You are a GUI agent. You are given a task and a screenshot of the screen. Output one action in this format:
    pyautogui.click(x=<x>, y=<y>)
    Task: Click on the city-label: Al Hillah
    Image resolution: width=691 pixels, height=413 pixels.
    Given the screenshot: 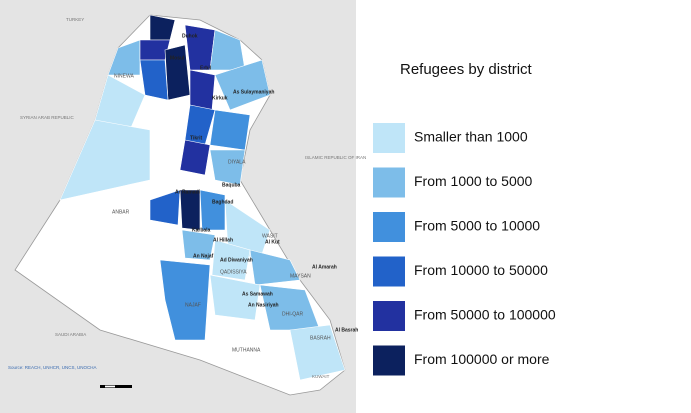 What is the action you would take?
    pyautogui.click(x=223, y=240)
    